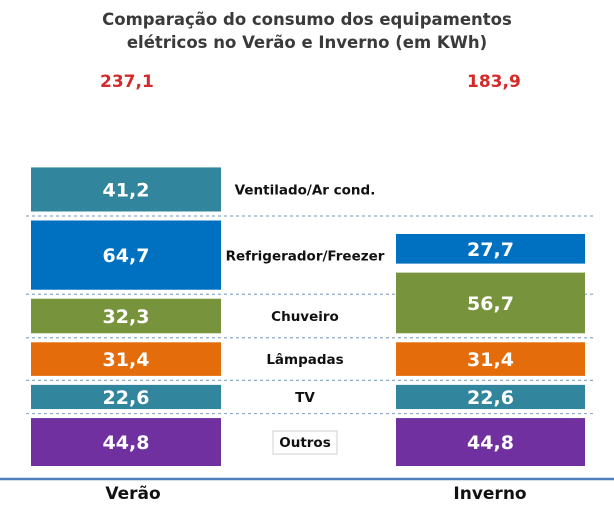 The image size is (614, 522). I want to click on inverno-bar-outros, so click(490, 442).